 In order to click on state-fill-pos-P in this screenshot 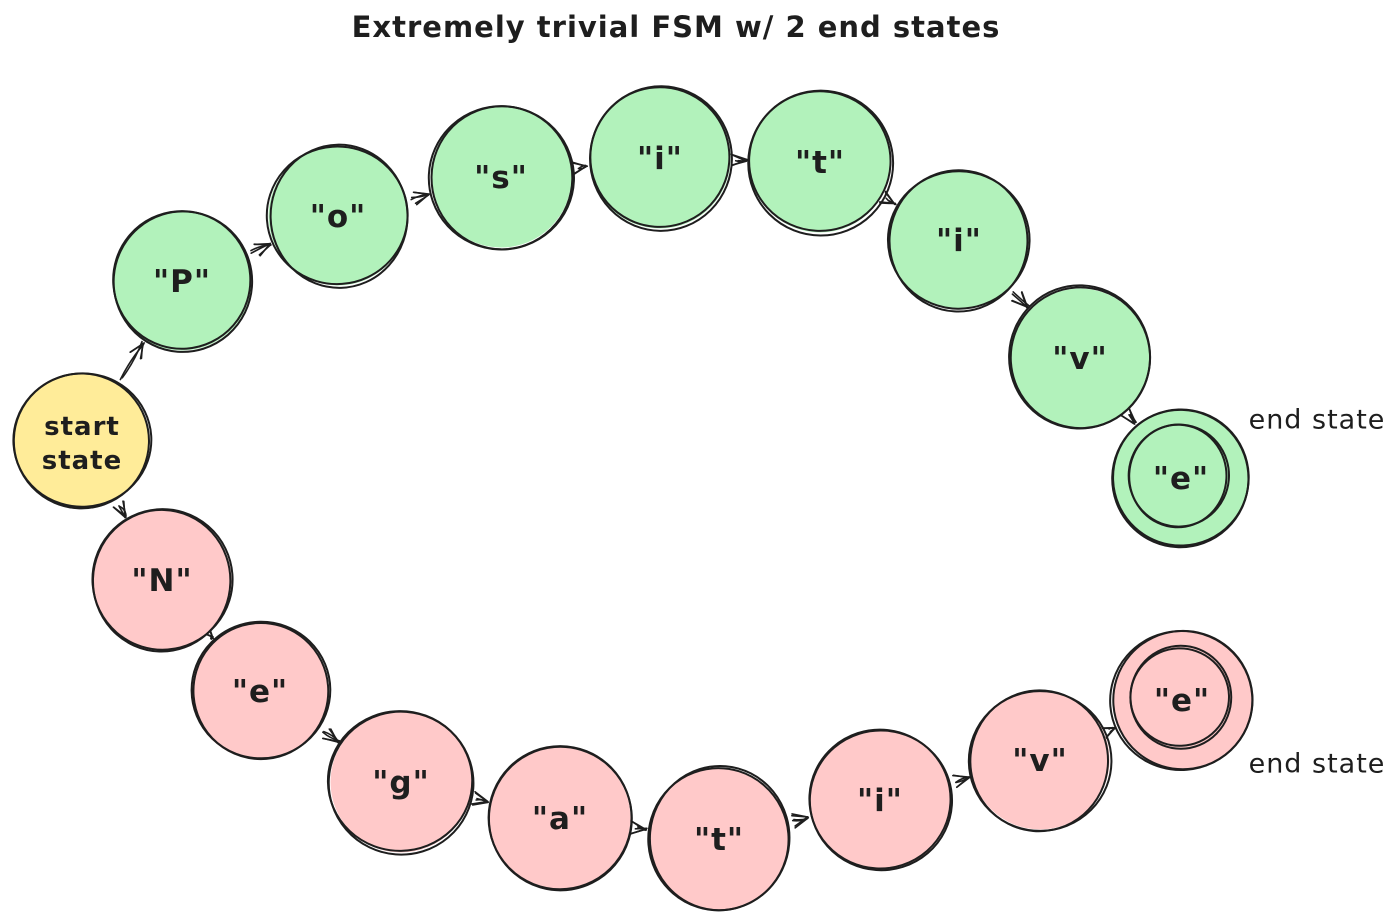, I will do `click(182, 281)`.